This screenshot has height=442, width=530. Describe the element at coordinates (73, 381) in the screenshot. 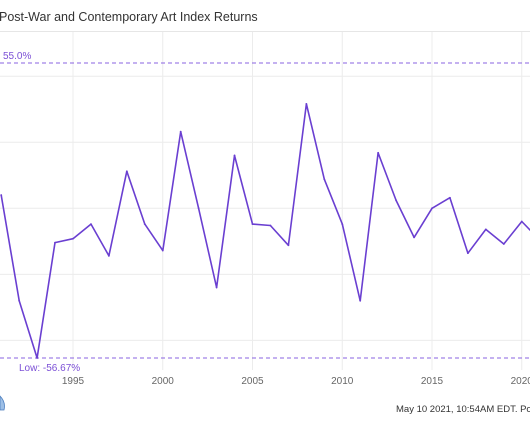

I see `x-tick-label-0: 1995` at that location.